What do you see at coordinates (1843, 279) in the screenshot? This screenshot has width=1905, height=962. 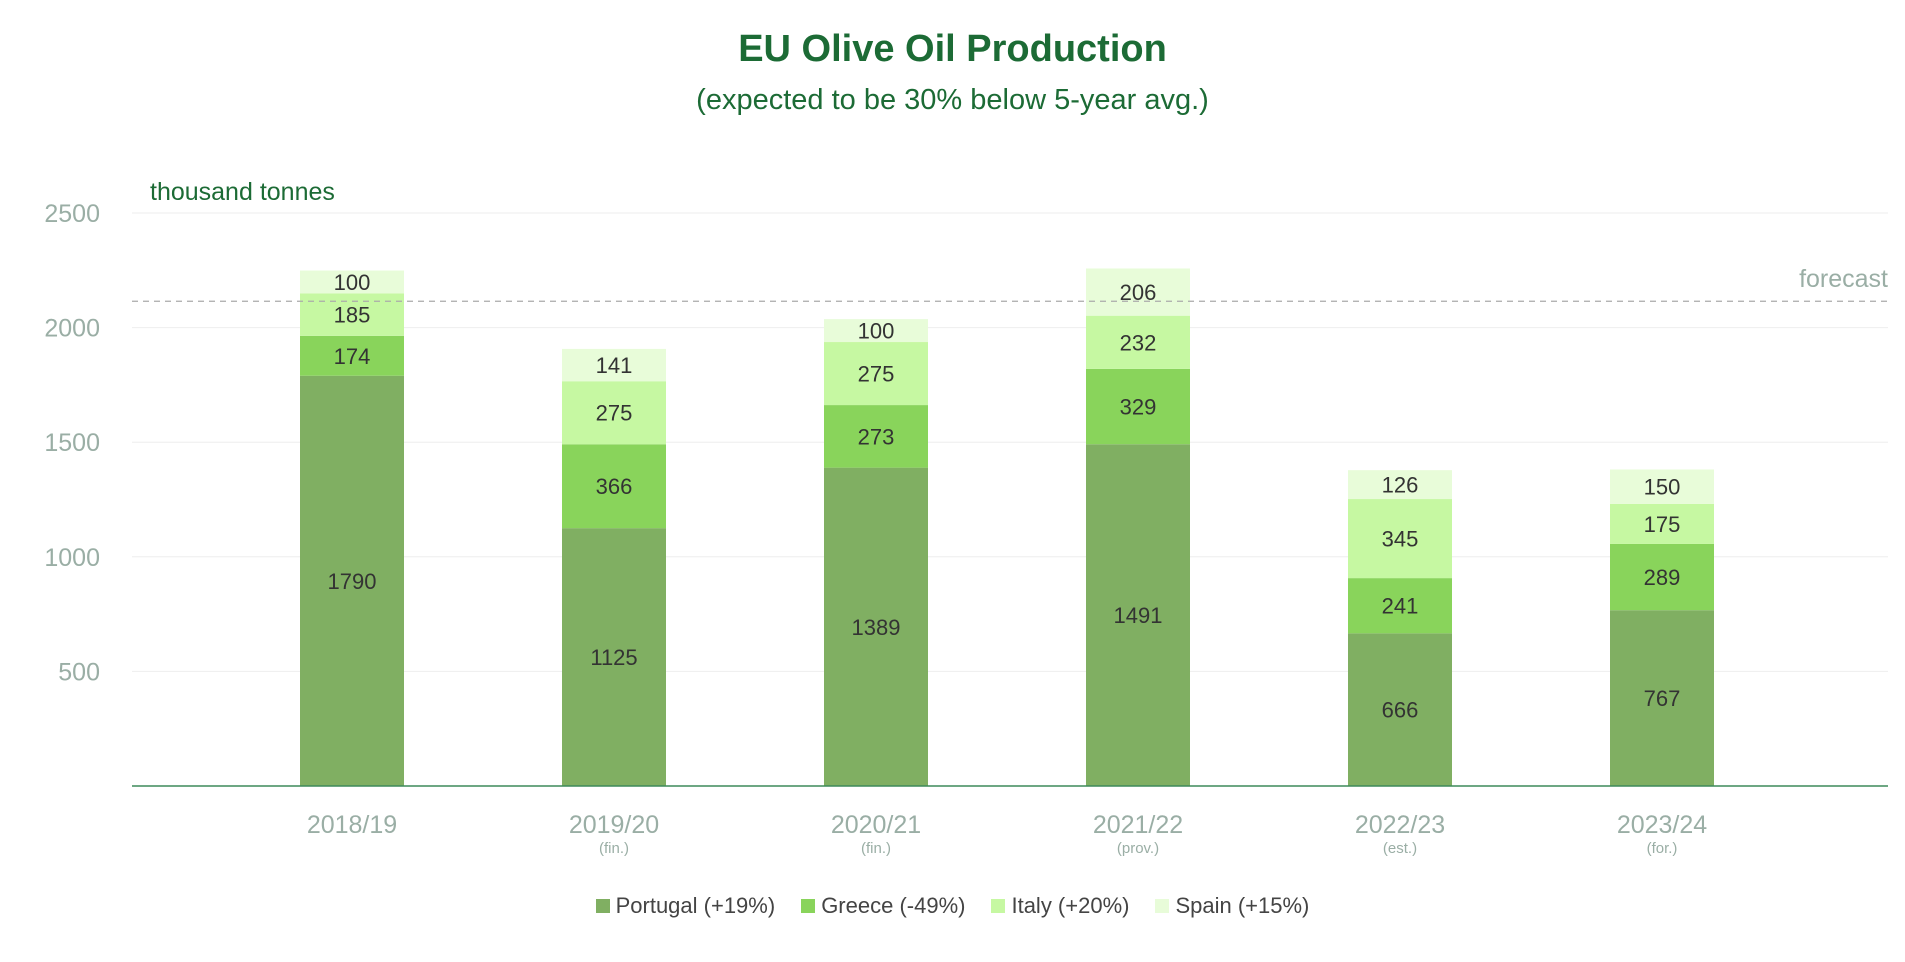 I see `forecast-label: forecast` at bounding box center [1843, 279].